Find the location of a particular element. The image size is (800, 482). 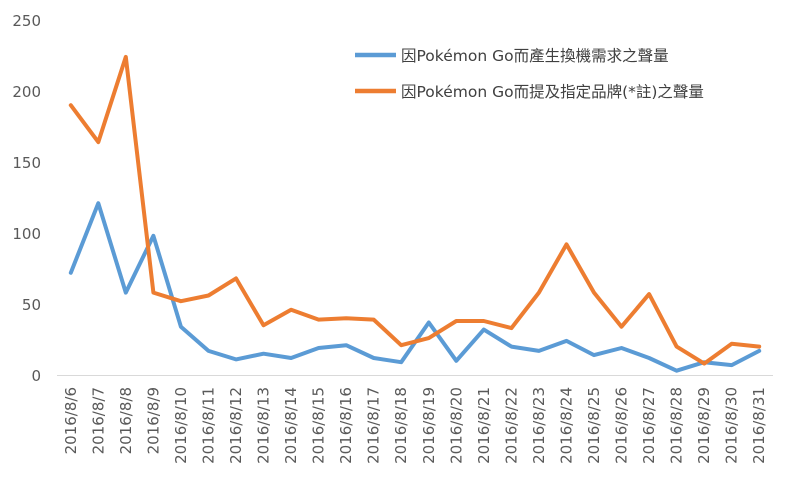

y-axis-ticks: 0 50 100 150 200 250 is located at coordinates (26, 198).